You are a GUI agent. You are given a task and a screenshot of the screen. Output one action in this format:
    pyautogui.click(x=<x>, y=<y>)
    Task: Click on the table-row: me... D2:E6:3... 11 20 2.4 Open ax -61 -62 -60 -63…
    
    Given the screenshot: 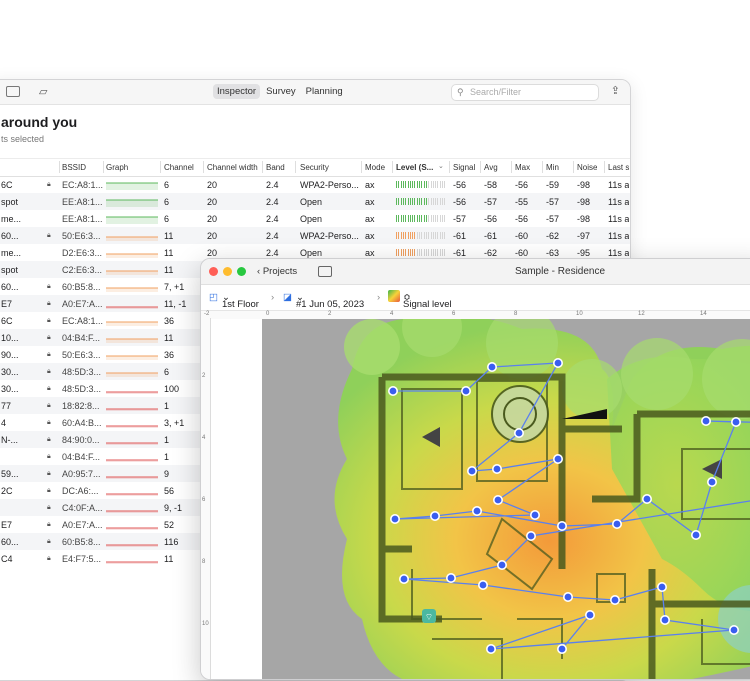 What is the action you would take?
    pyautogui.click(x=315, y=252)
    